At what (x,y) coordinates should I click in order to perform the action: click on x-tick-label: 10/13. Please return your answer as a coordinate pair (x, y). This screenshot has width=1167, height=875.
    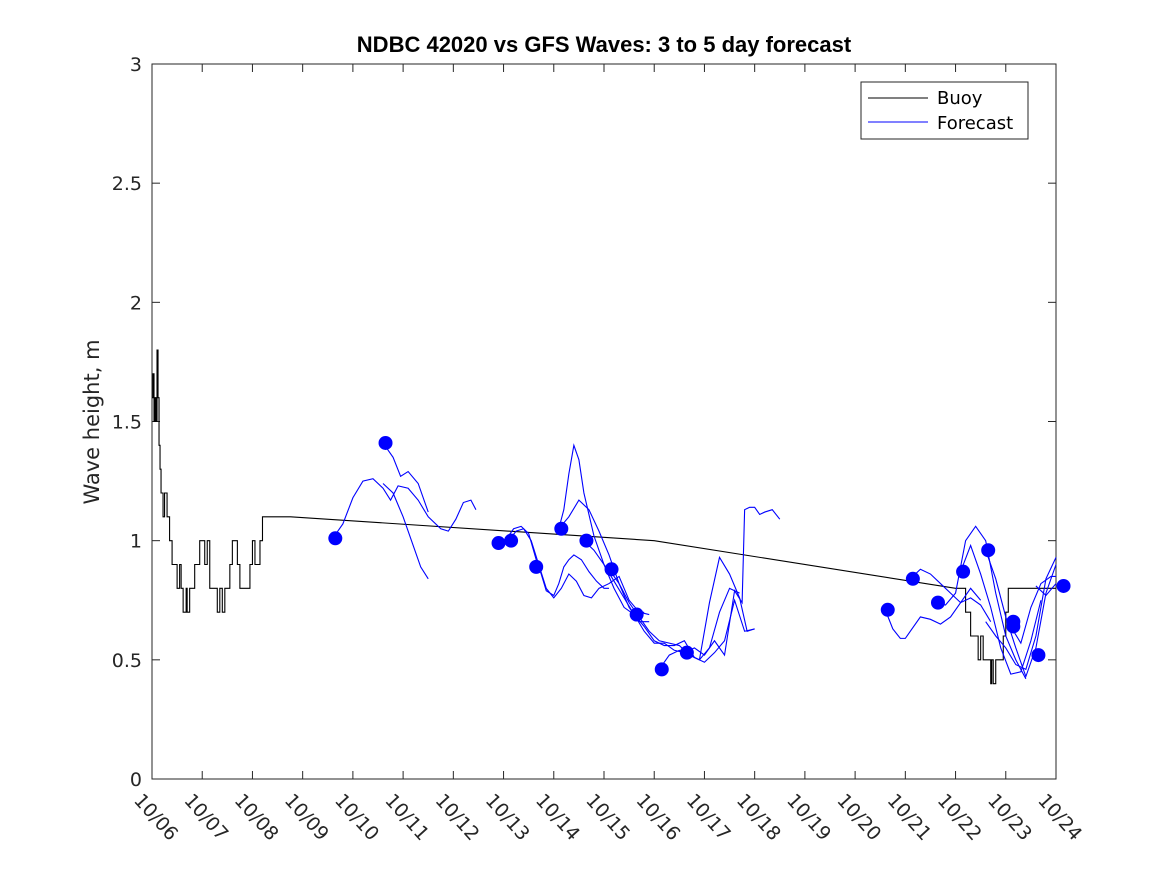
    Looking at the image, I should click on (507, 817).